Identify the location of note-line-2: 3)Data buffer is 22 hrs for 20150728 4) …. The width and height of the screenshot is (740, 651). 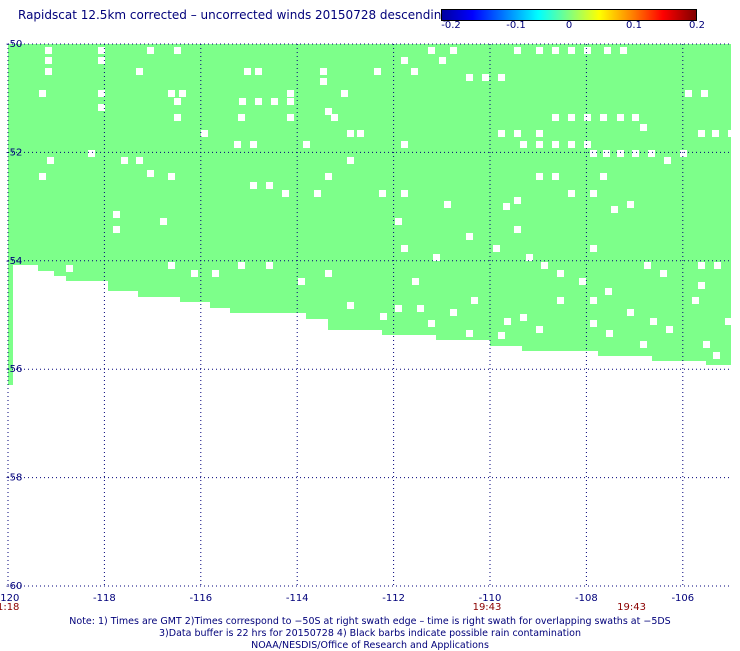
(370, 633).